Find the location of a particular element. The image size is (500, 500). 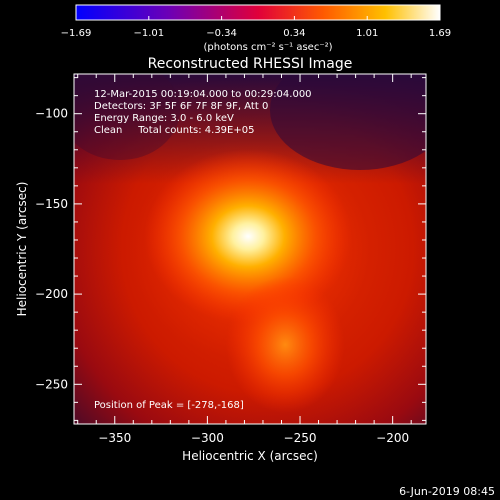

y-tick-label: −200 is located at coordinates (51, 294).